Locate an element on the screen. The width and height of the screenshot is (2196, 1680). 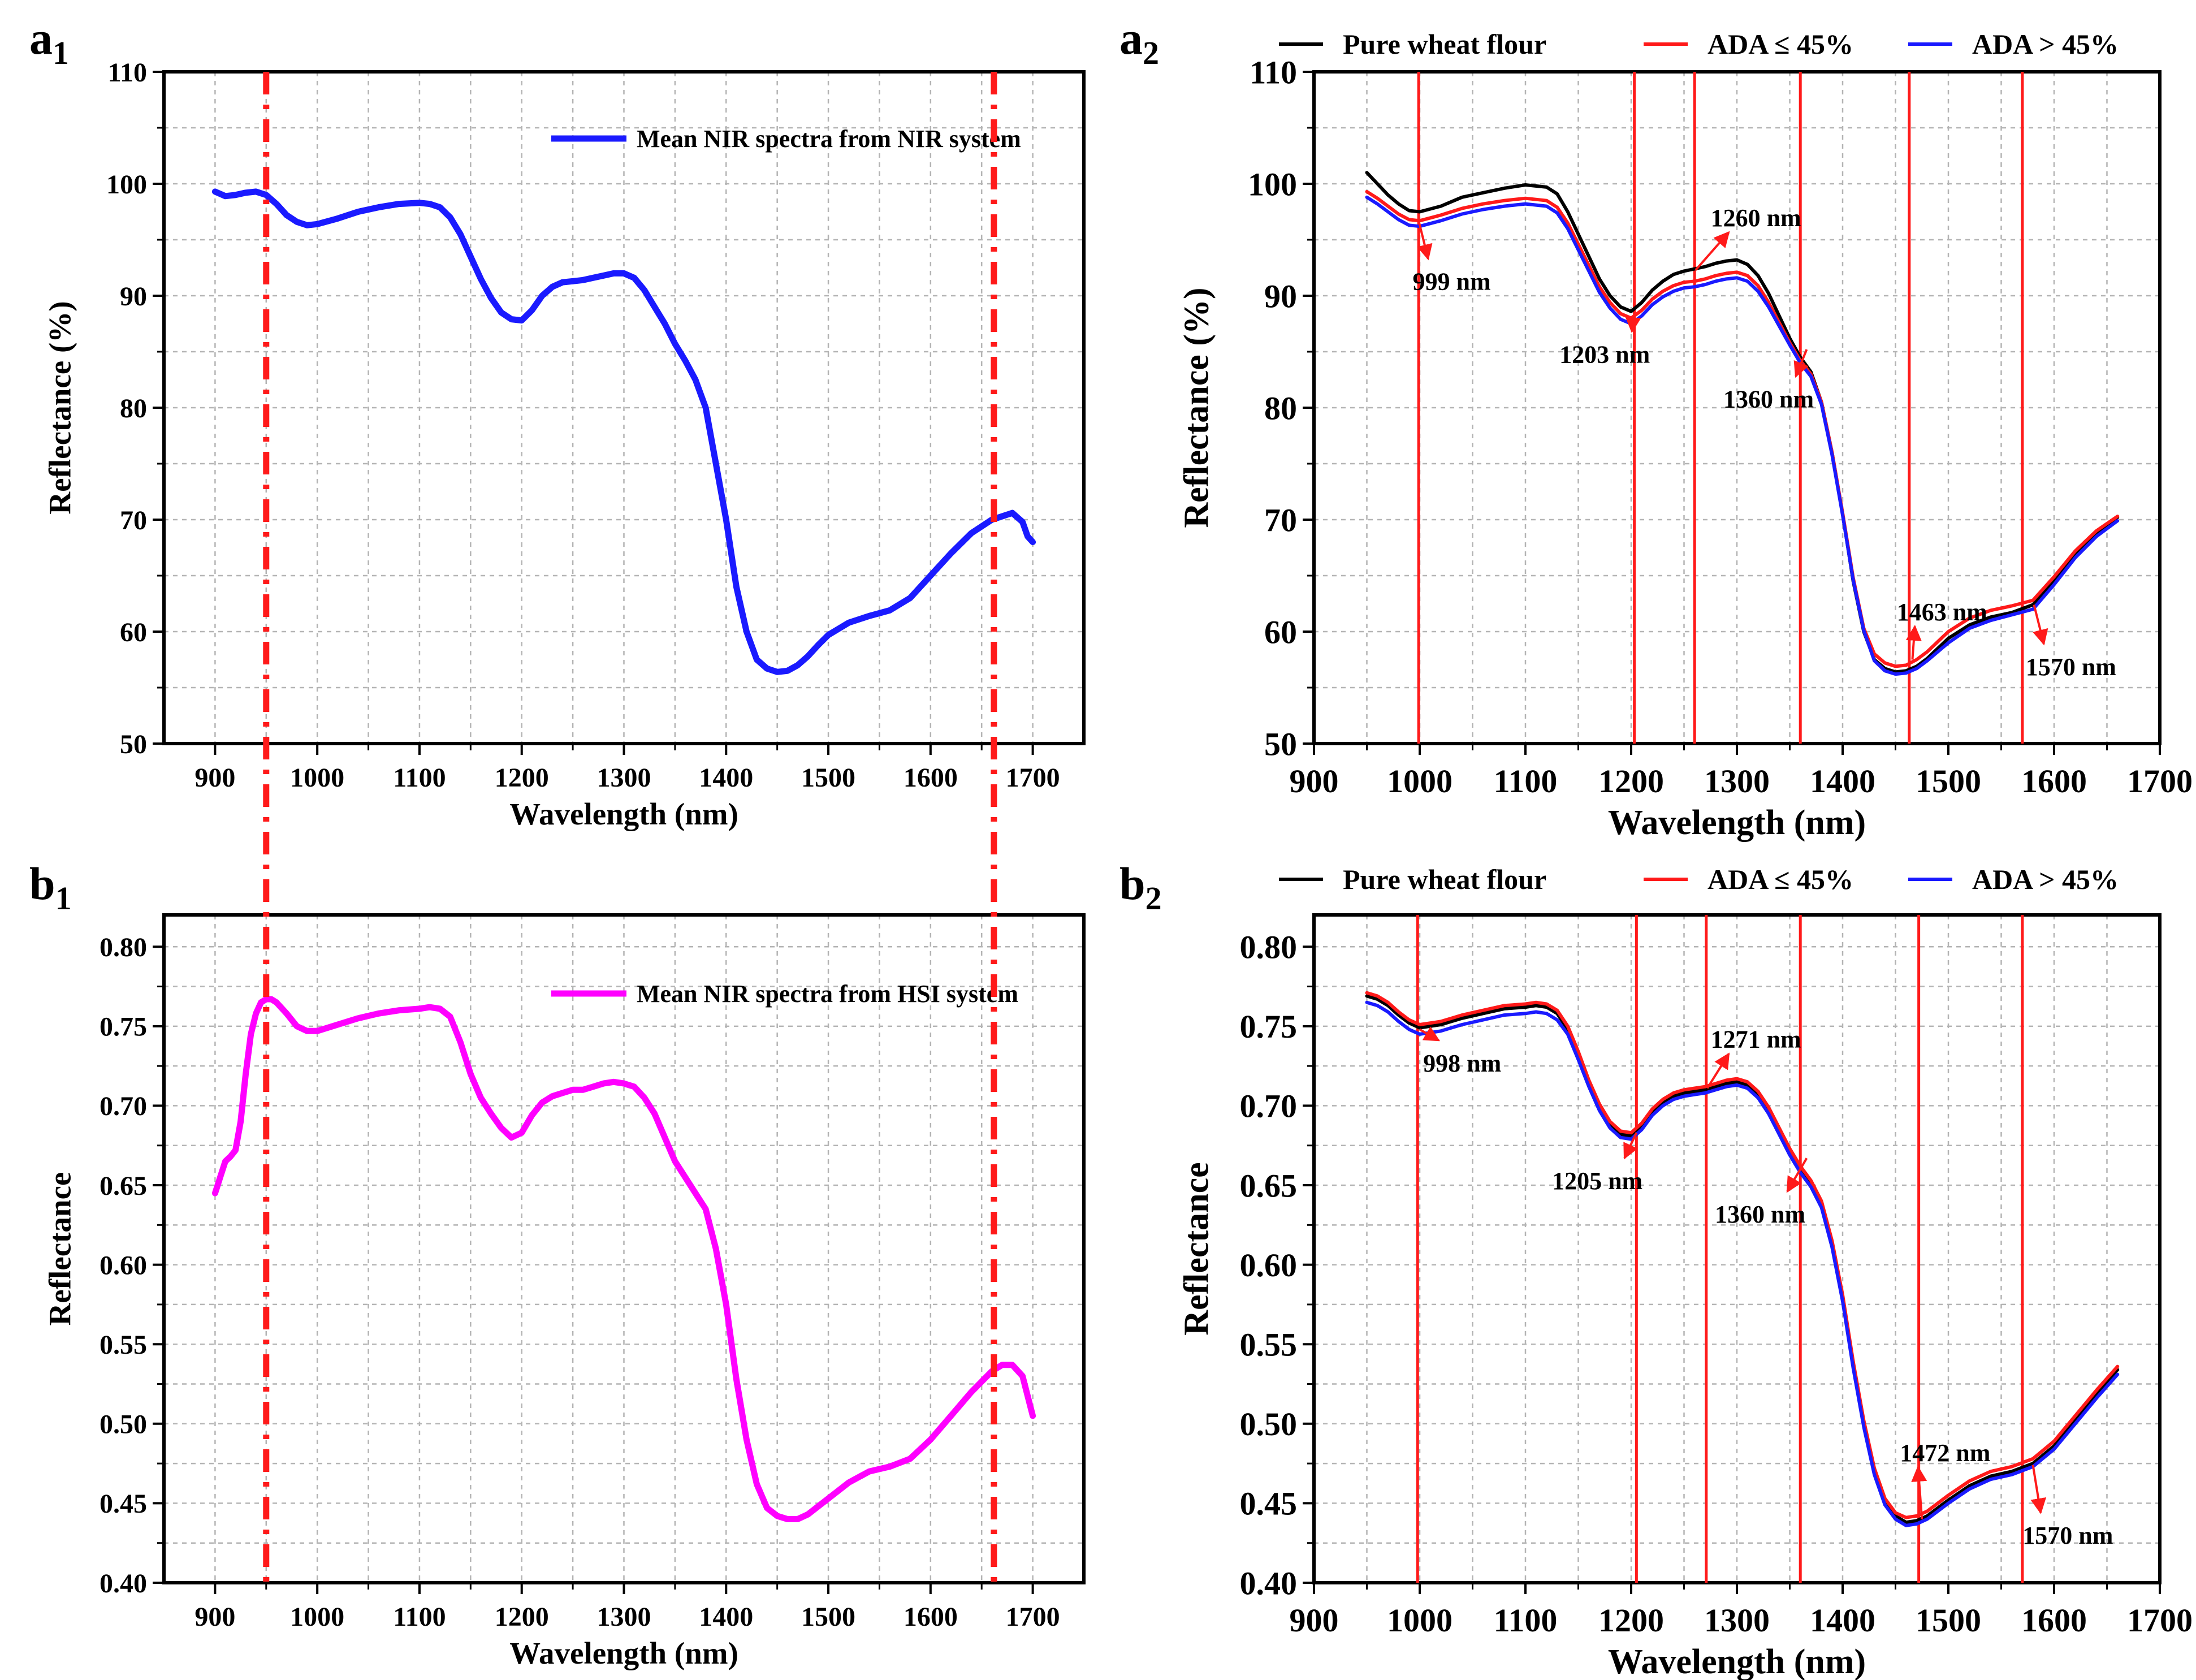
annotation: 1205 nm is located at coordinates (1597, 1163).